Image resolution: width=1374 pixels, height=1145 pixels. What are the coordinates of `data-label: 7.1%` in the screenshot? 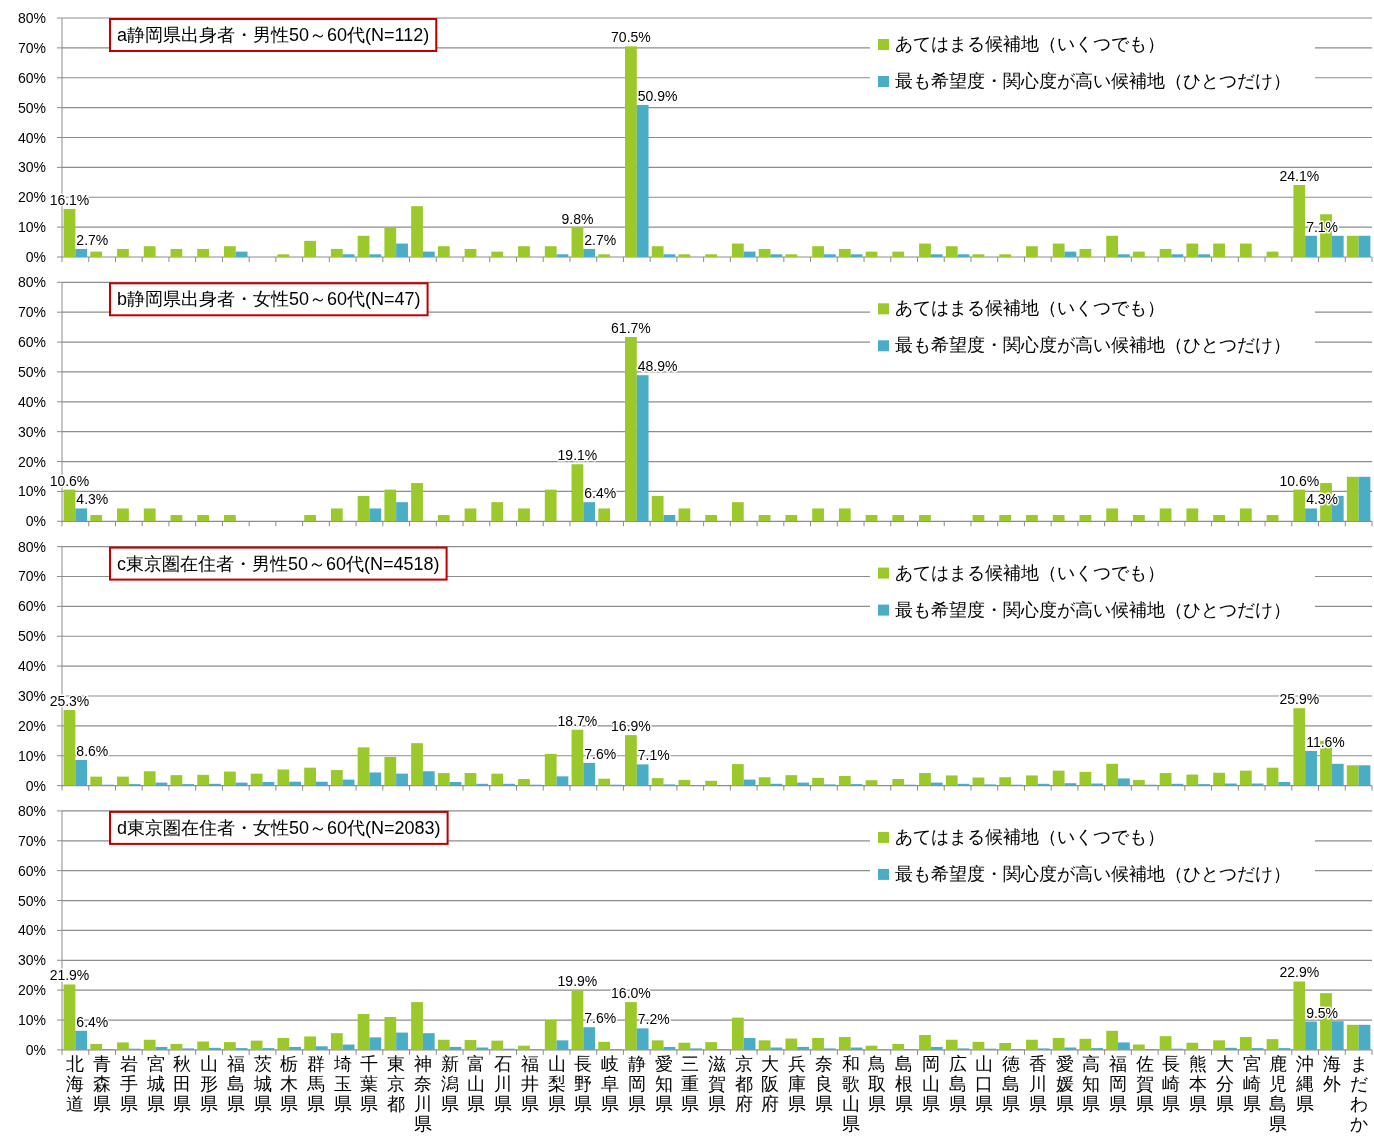 It's located at (653, 755).